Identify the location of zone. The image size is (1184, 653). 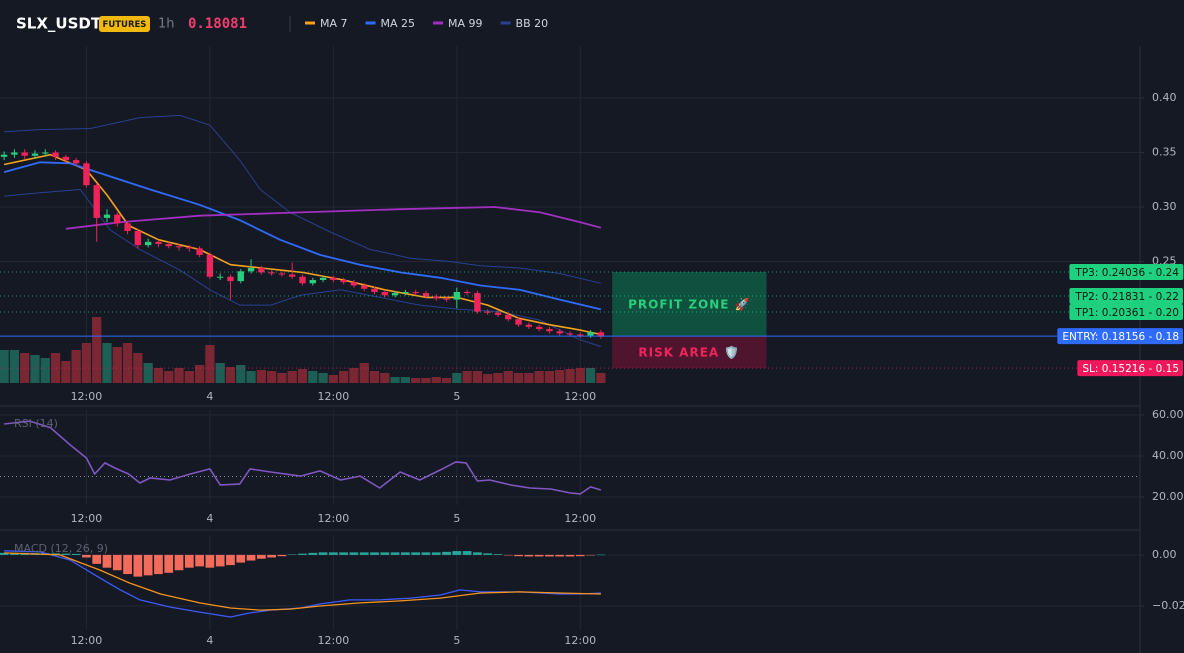
(689, 304).